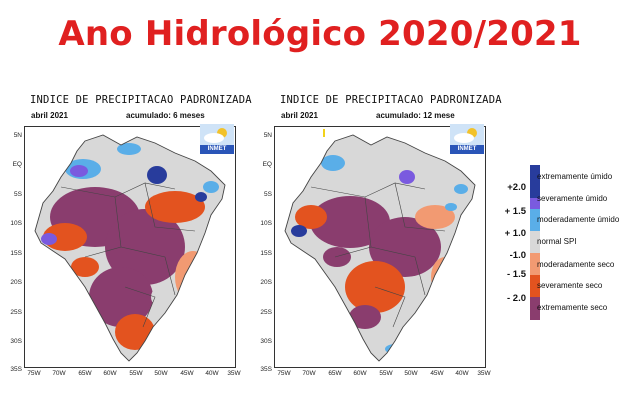 Image resolution: width=640 pixels, height=410 pixels. I want to click on legend-swatch-severely-wet, so click(535, 203).